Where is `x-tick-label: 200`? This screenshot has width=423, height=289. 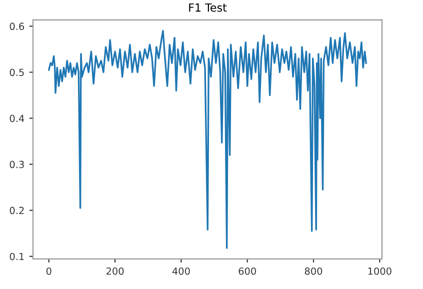
x-tick-label: 200 is located at coordinates (115, 271).